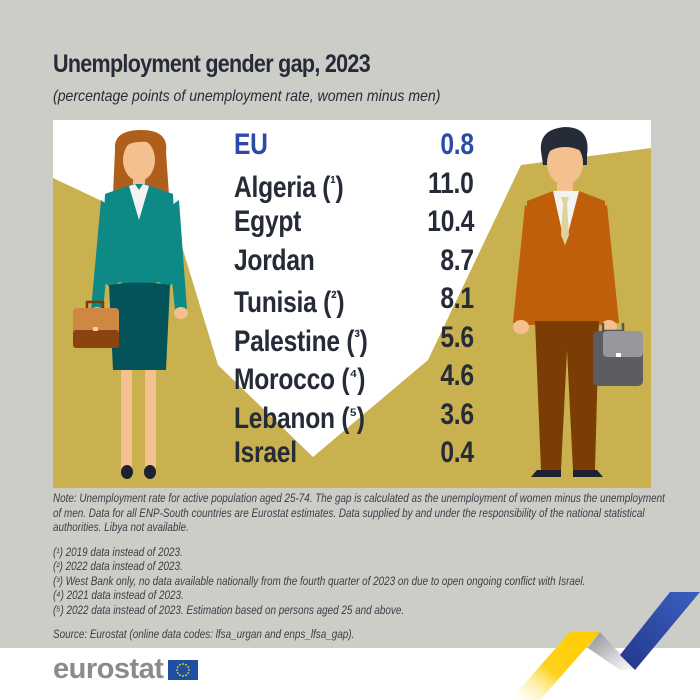 The image size is (700, 700). I want to click on woman-illustration-icon, so click(130, 304).